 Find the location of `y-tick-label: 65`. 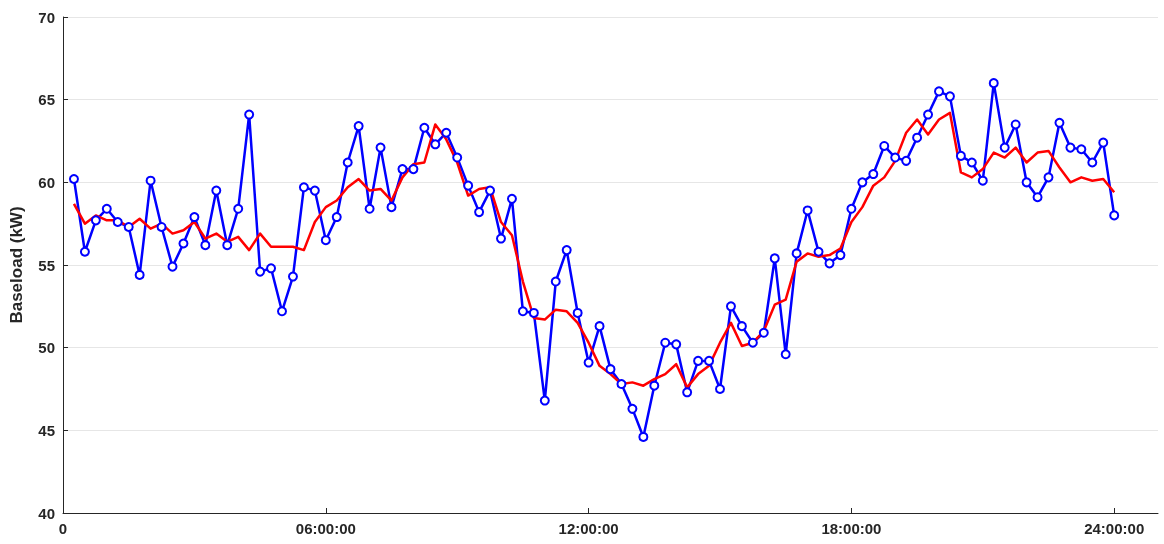

y-tick-label: 65 is located at coordinates (46, 100).